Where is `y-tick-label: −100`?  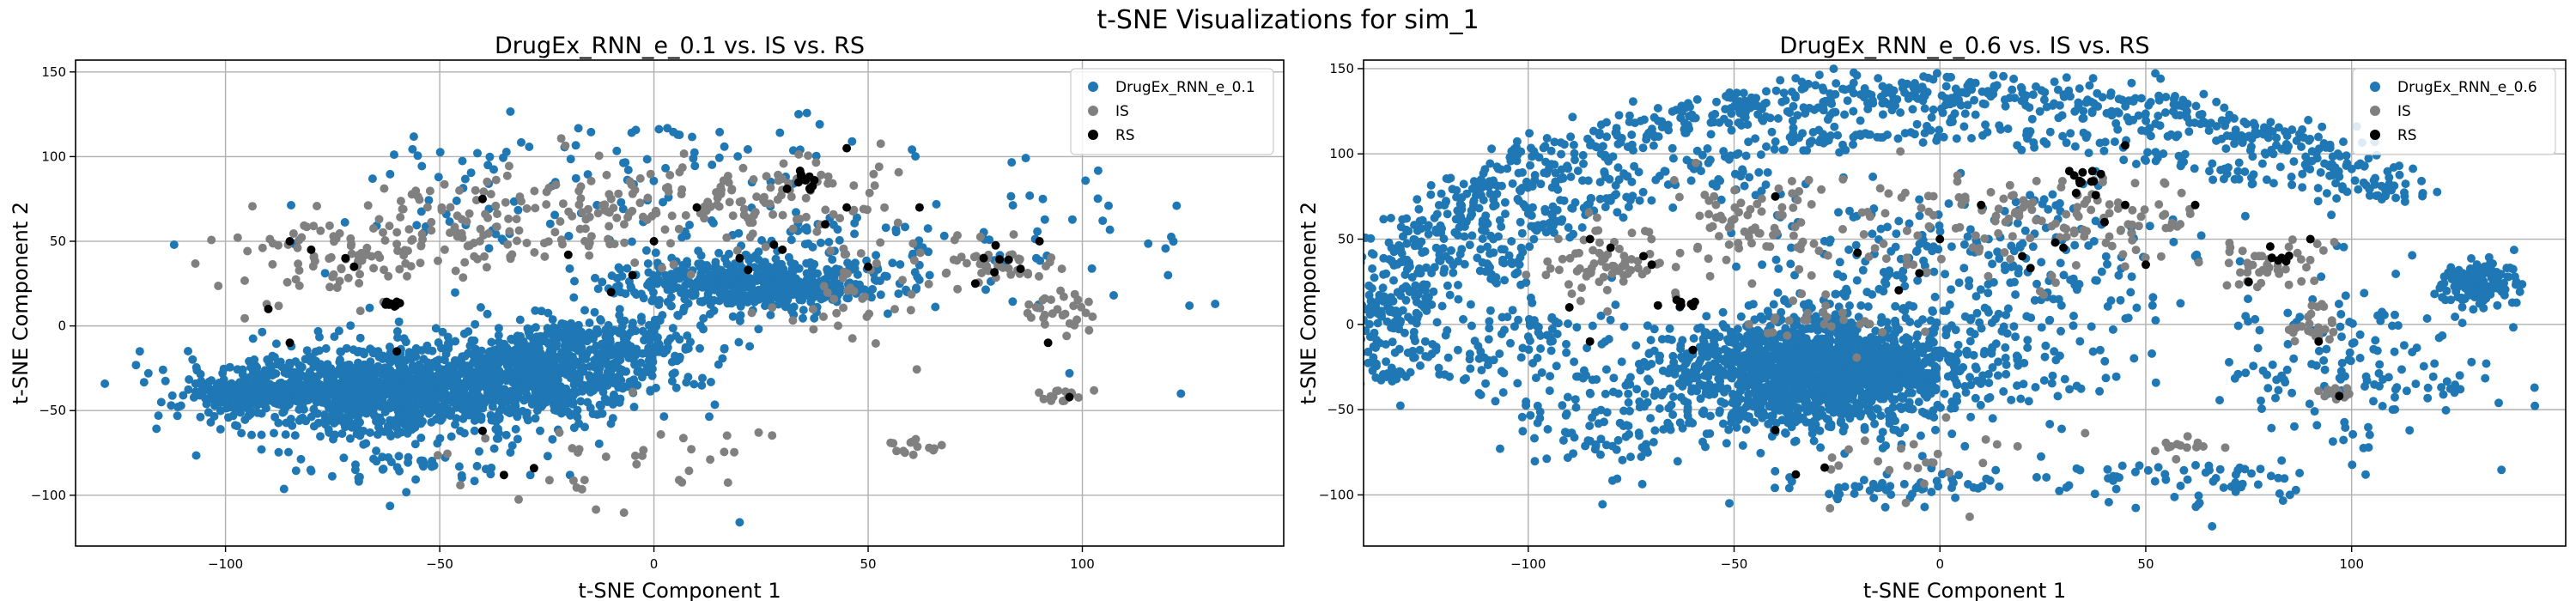 y-tick-label: −100 is located at coordinates (48, 495).